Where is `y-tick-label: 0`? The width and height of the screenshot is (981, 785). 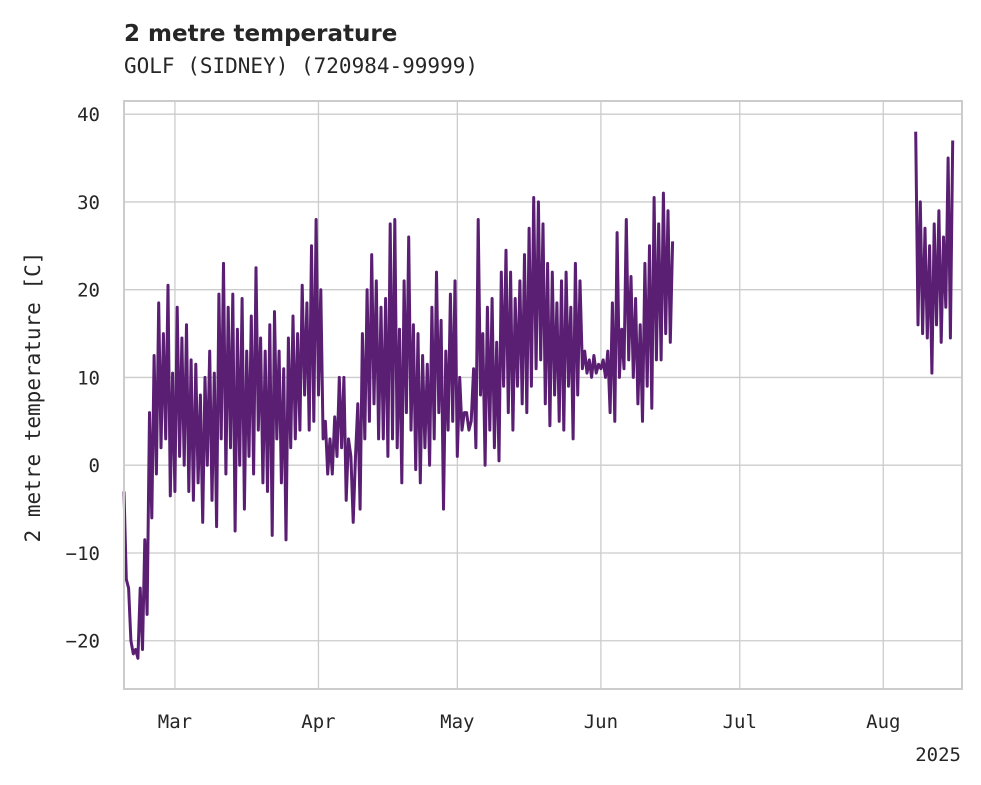
y-tick-label: 0 is located at coordinates (94, 466).